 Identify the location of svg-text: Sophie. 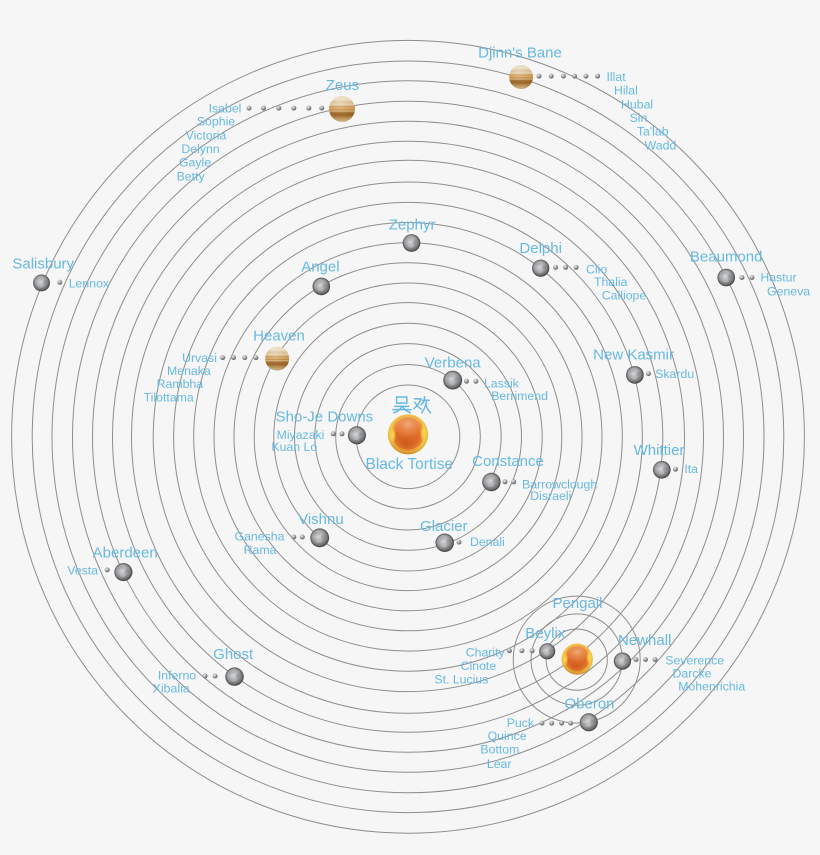
(216, 122).